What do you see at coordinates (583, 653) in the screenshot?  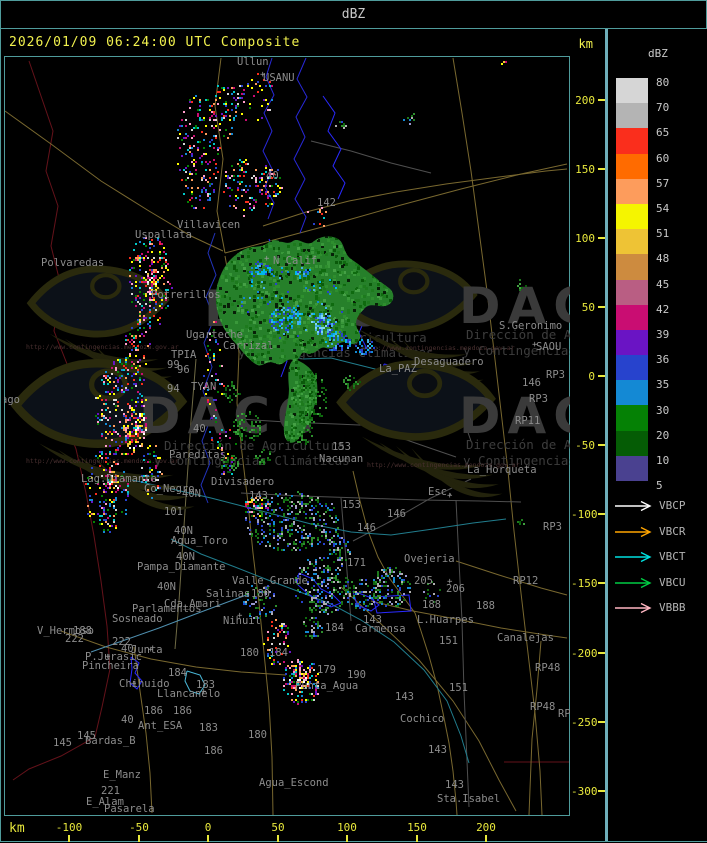 I see `y-axis-tick-label: -200` at bounding box center [583, 653].